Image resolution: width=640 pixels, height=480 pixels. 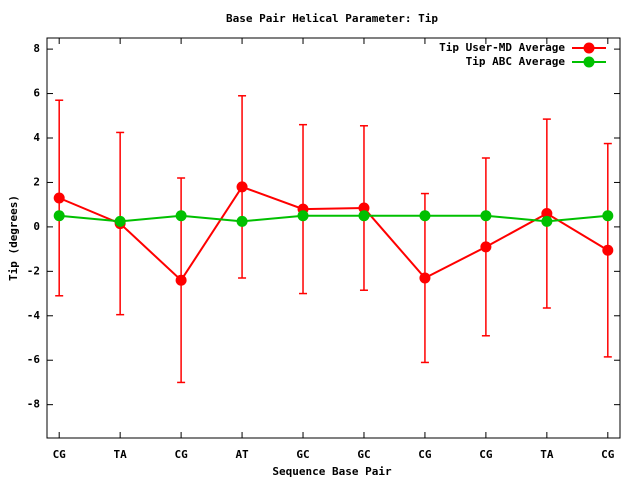 I want to click on legend-label: Tip ABC Average, so click(x=516, y=61).